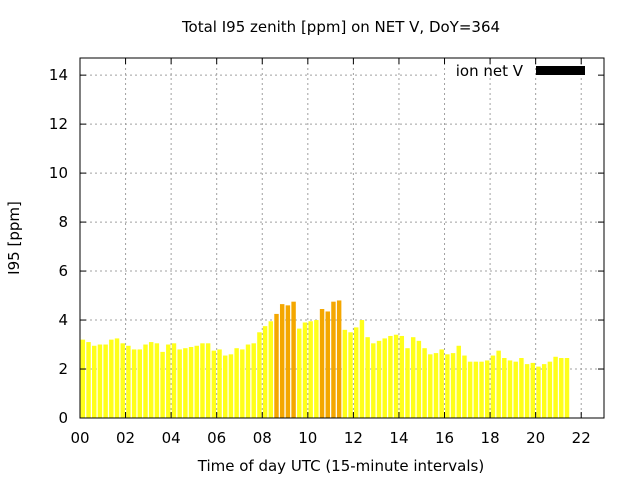  What do you see at coordinates (520, 71) in the screenshot?
I see `legend: ion net V` at bounding box center [520, 71].